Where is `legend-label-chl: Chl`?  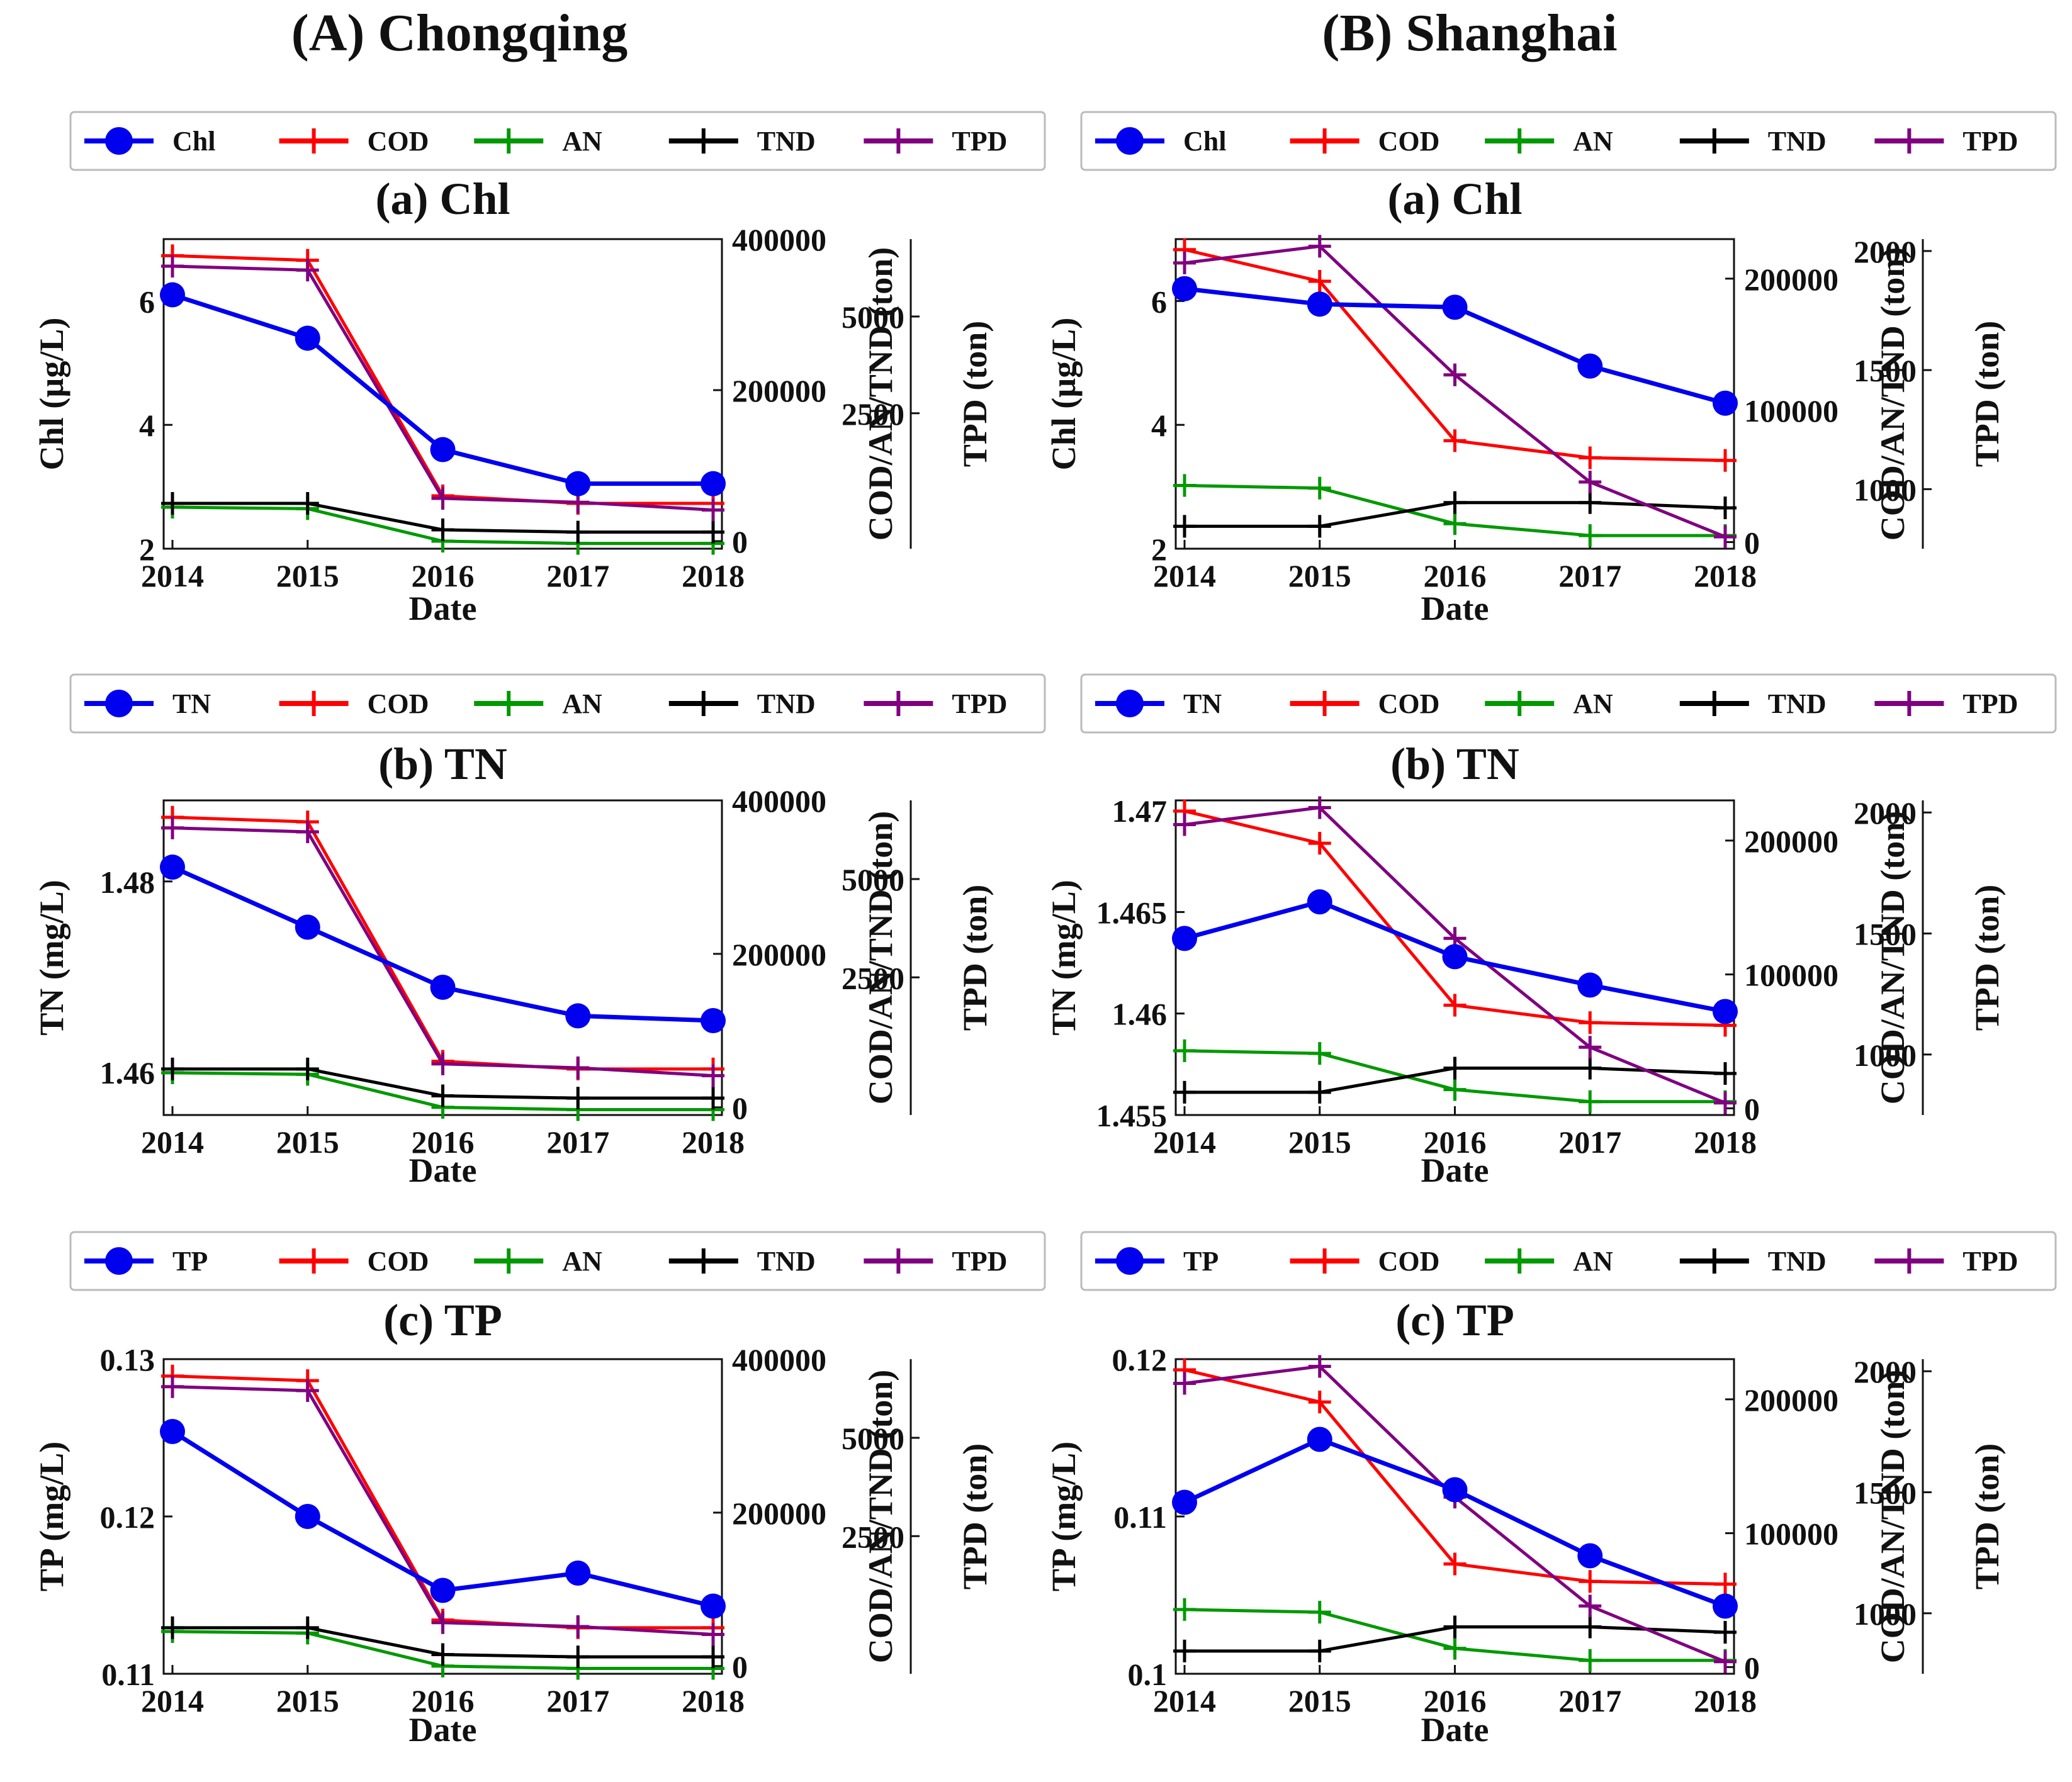
legend-label-chl: Chl is located at coordinates (193, 141).